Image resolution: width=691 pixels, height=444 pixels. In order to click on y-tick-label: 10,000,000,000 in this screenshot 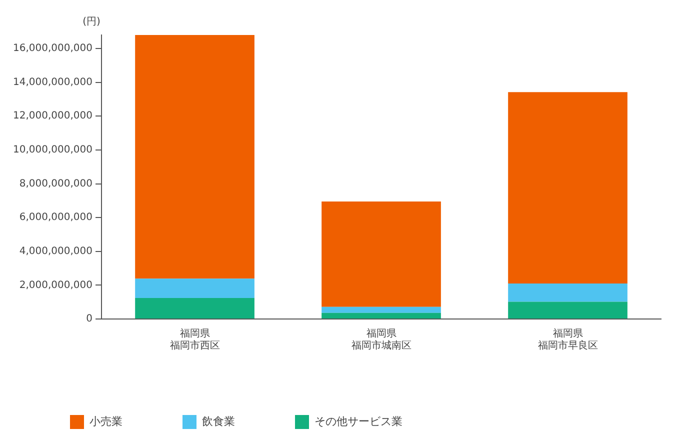, I will do `click(52, 150)`.